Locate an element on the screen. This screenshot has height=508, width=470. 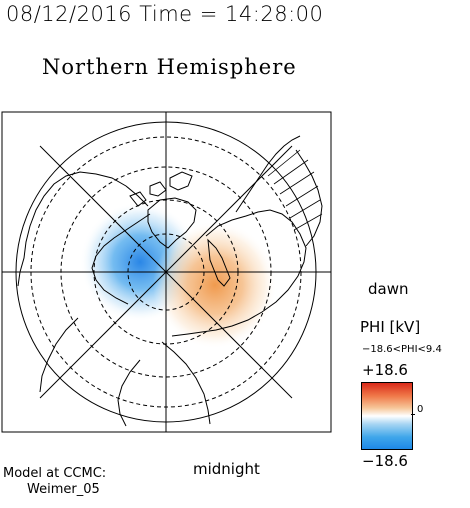
dawn-label: dawn is located at coordinates (388, 289).